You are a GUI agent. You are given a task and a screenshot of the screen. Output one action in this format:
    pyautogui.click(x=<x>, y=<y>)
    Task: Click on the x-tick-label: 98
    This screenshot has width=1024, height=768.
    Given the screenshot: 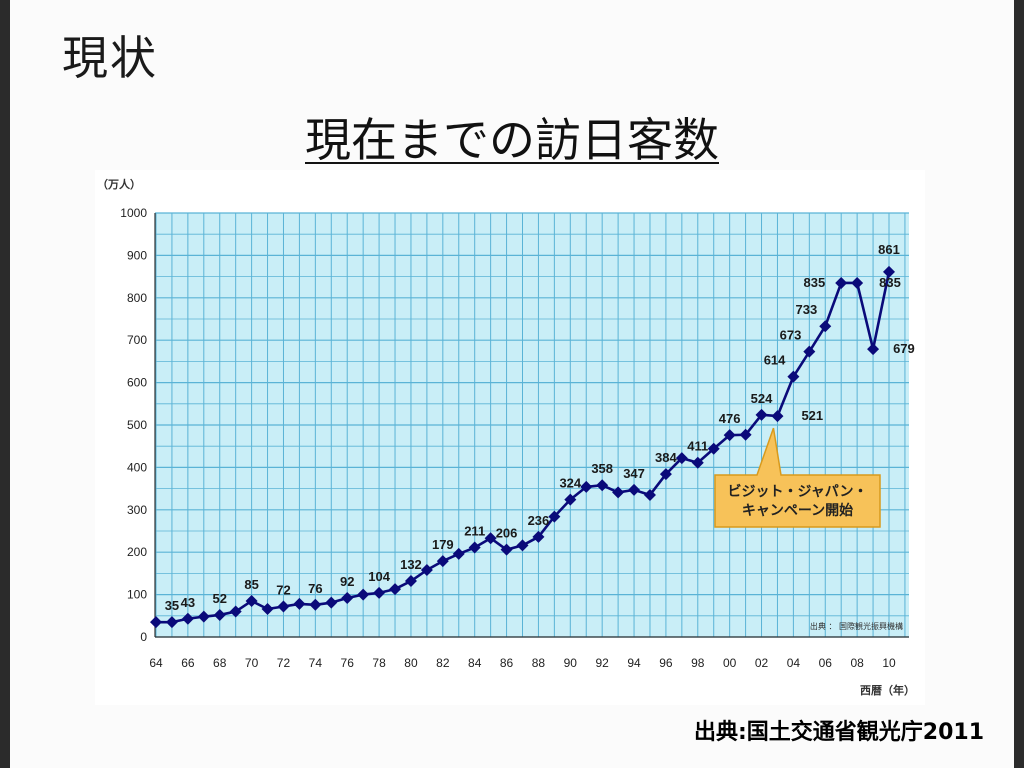 What is the action you would take?
    pyautogui.click(x=698, y=663)
    